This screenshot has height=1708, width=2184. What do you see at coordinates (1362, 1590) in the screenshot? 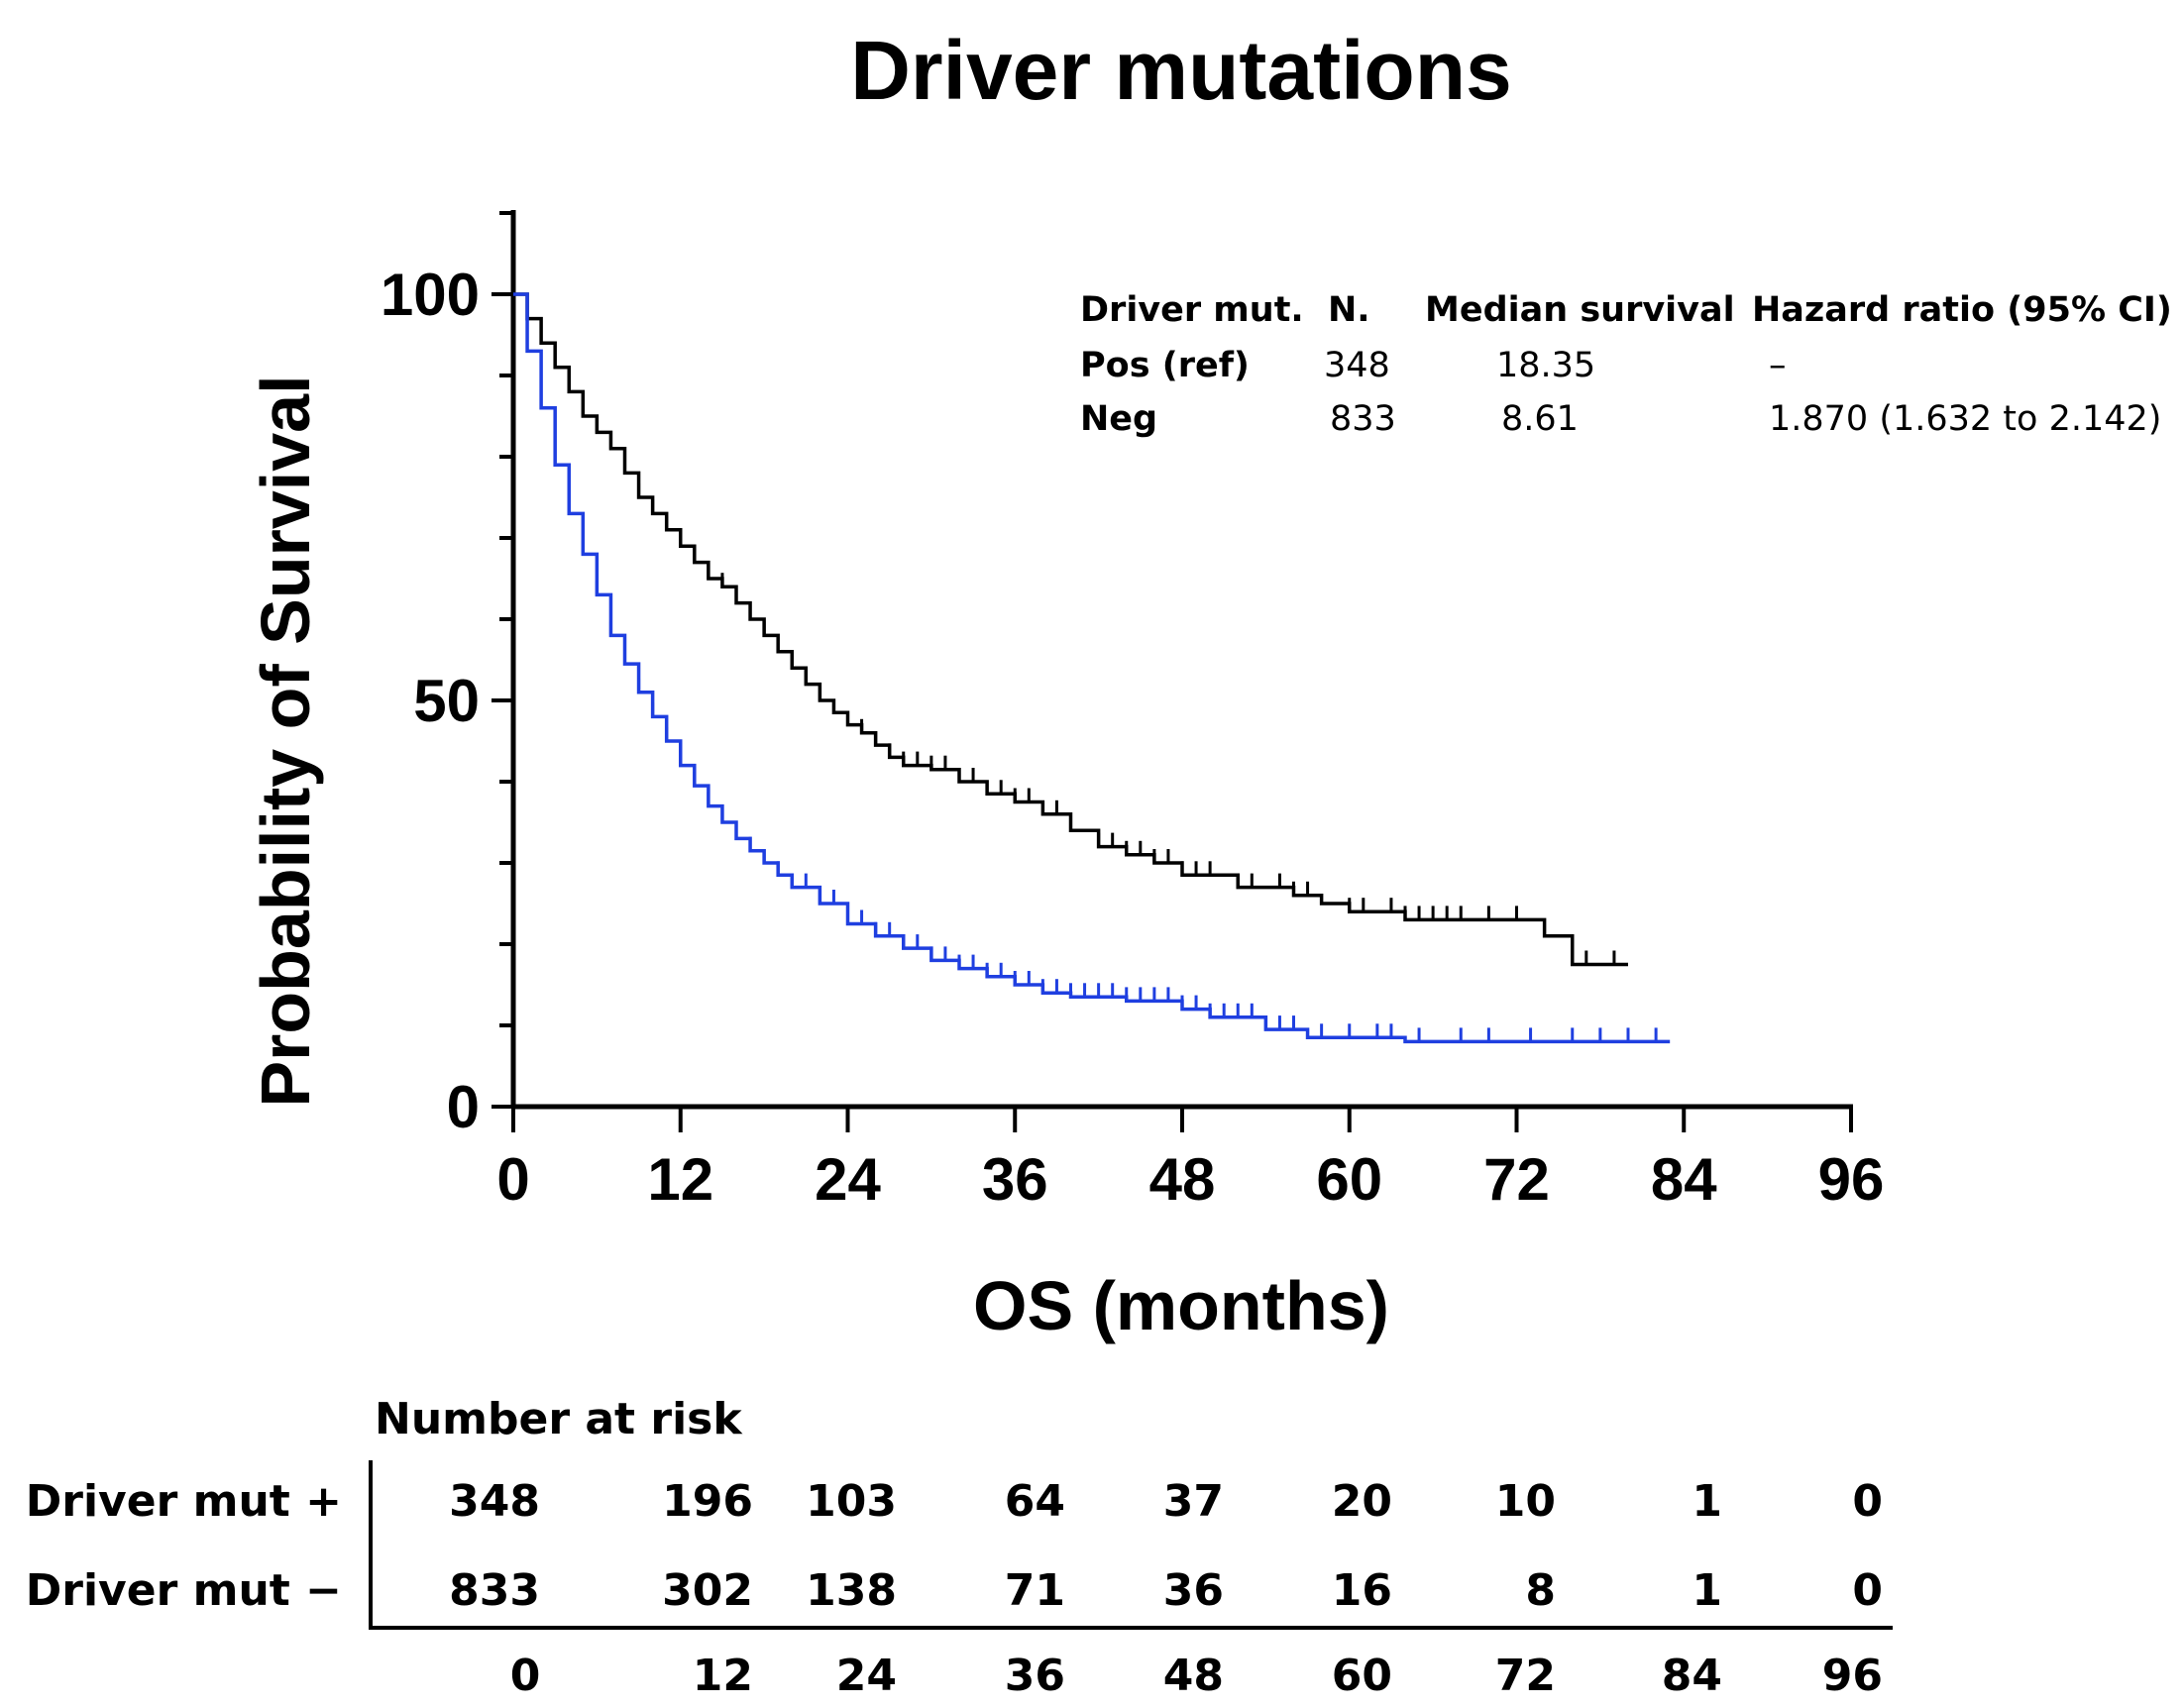
I see `risk-value: 16` at bounding box center [1362, 1590].